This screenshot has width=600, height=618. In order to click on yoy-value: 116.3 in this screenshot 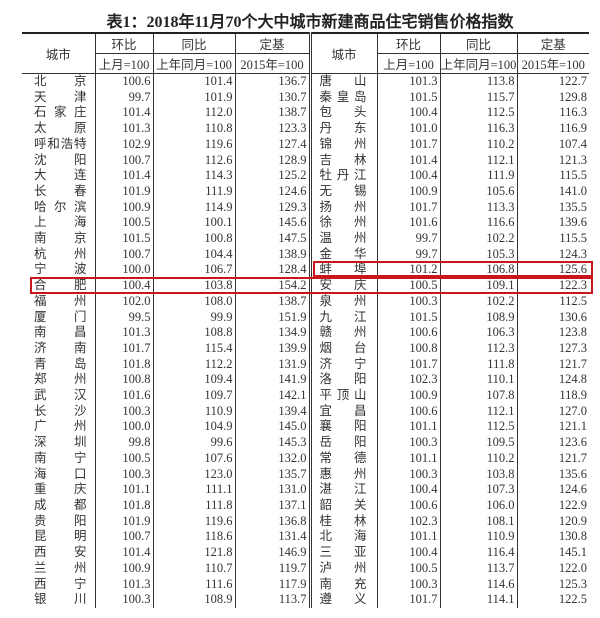, I will do `click(478, 129)`.